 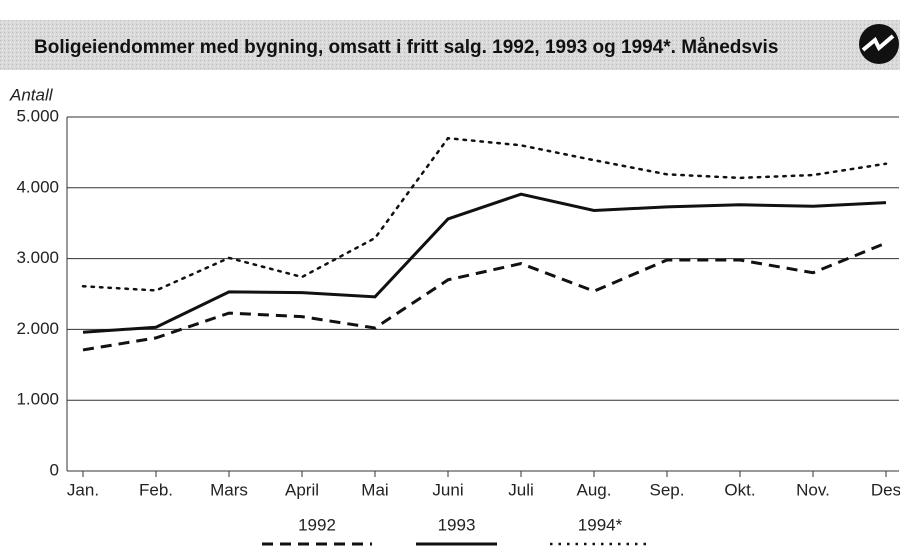 What do you see at coordinates (302, 489) in the screenshot?
I see `x-tick-label: April` at bounding box center [302, 489].